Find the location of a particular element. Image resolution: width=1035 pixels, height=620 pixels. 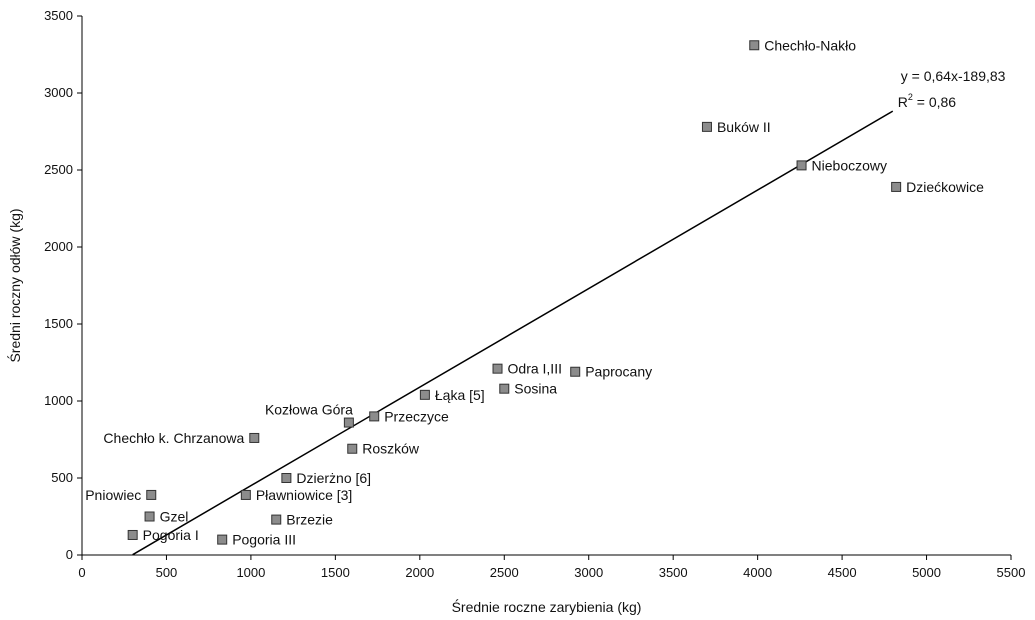

r-squared-value: = 0,86 is located at coordinates (934, 102).